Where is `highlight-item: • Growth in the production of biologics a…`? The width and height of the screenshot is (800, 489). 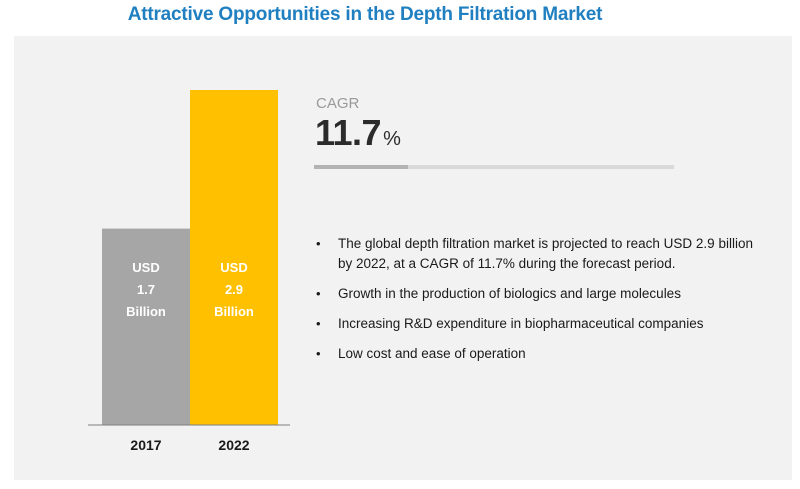
highlight-item: • Growth in the production of biologics a… is located at coordinates (534, 294).